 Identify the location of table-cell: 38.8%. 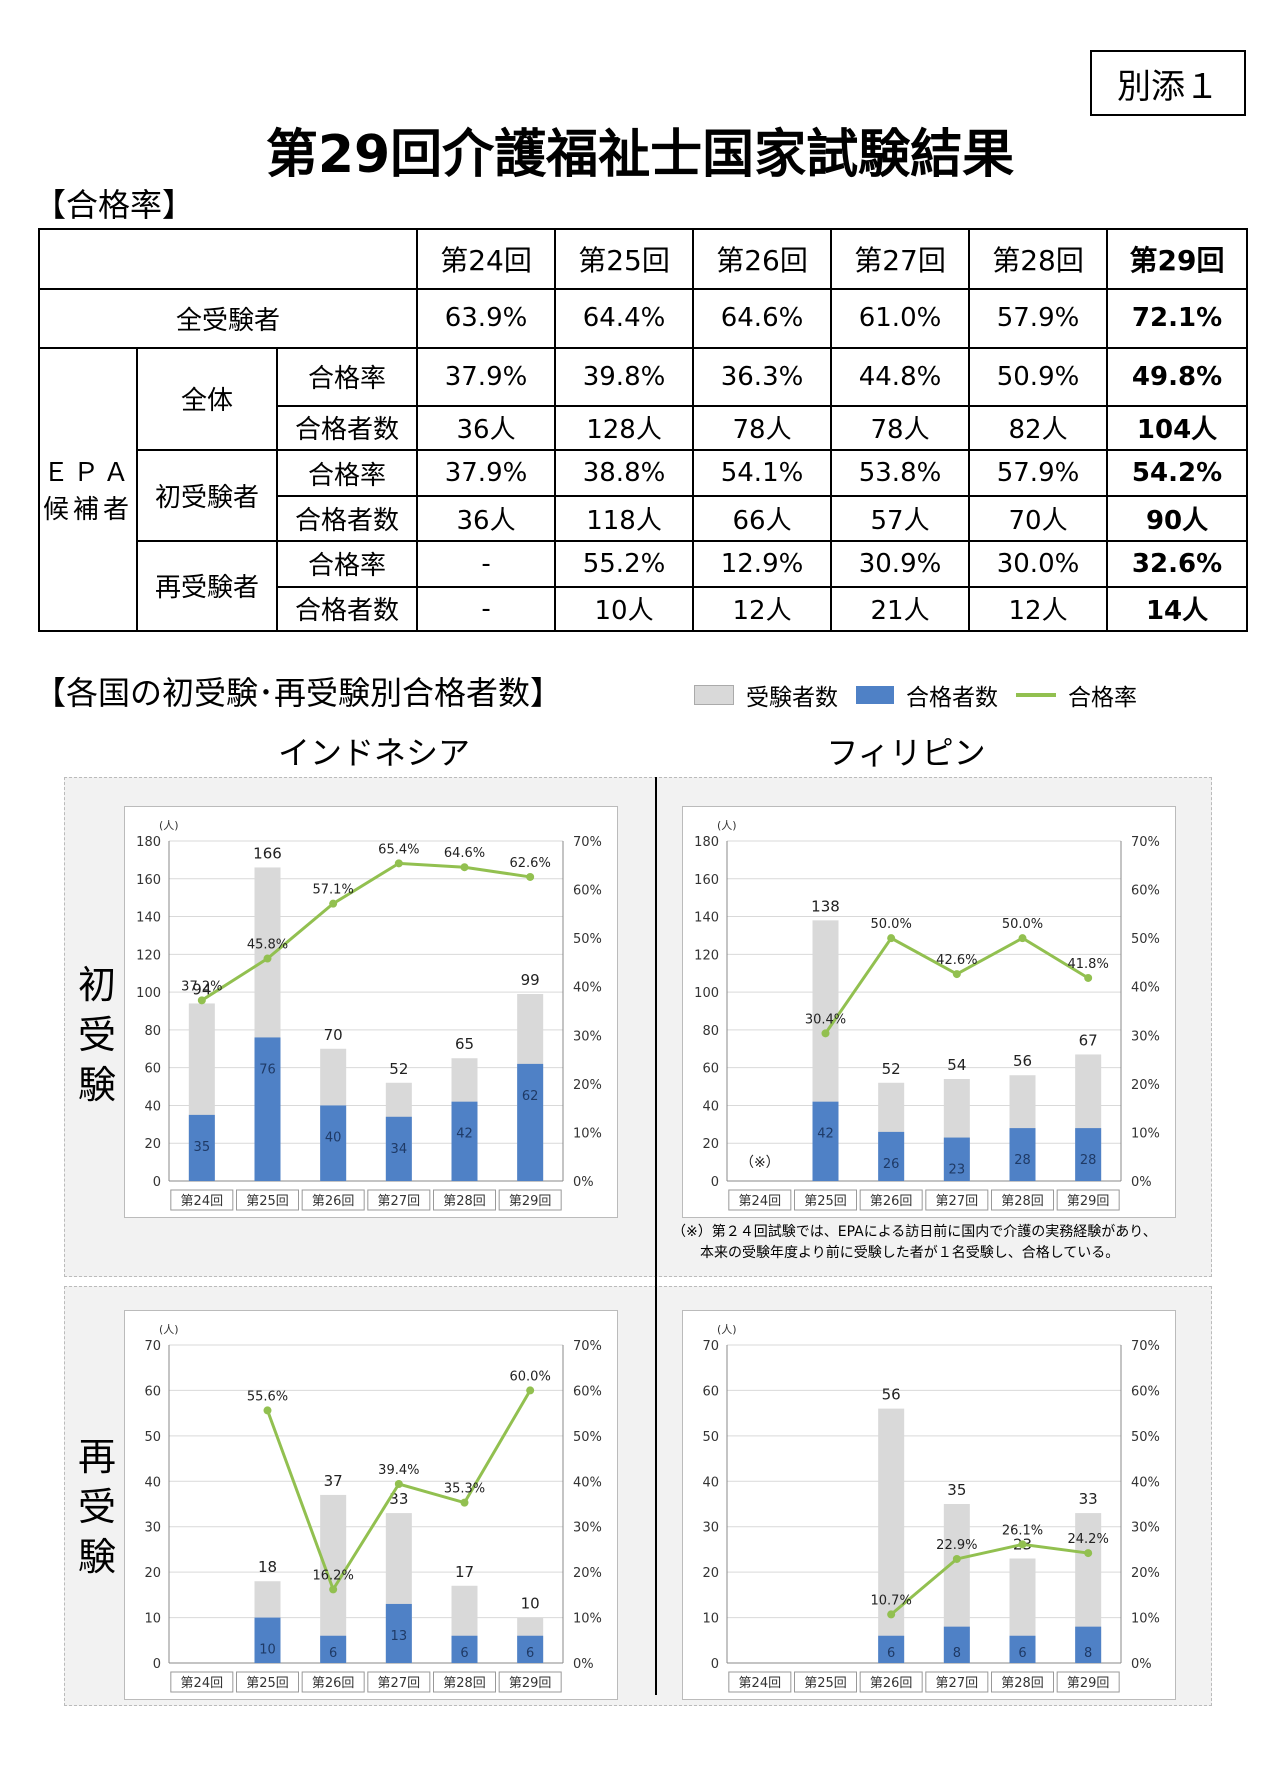
(624, 473).